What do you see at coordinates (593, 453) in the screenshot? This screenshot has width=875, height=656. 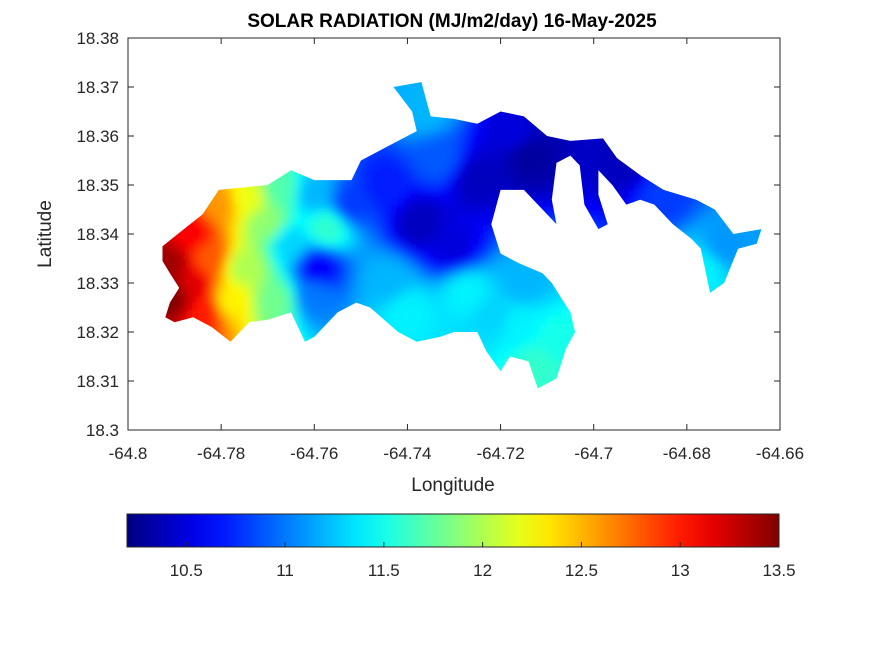 I see `x-tick-label: -64.7` at bounding box center [593, 453].